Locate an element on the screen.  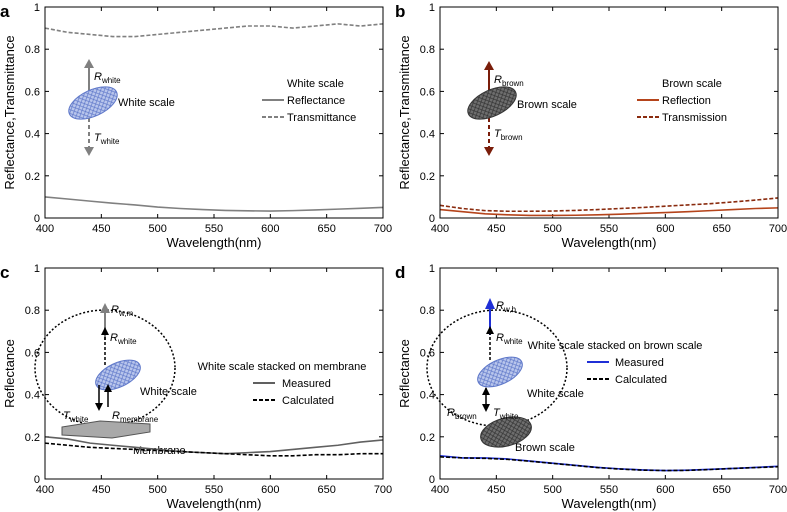
y-axis-label: Reflectance,Transmittance is located at coordinates (9, 112).